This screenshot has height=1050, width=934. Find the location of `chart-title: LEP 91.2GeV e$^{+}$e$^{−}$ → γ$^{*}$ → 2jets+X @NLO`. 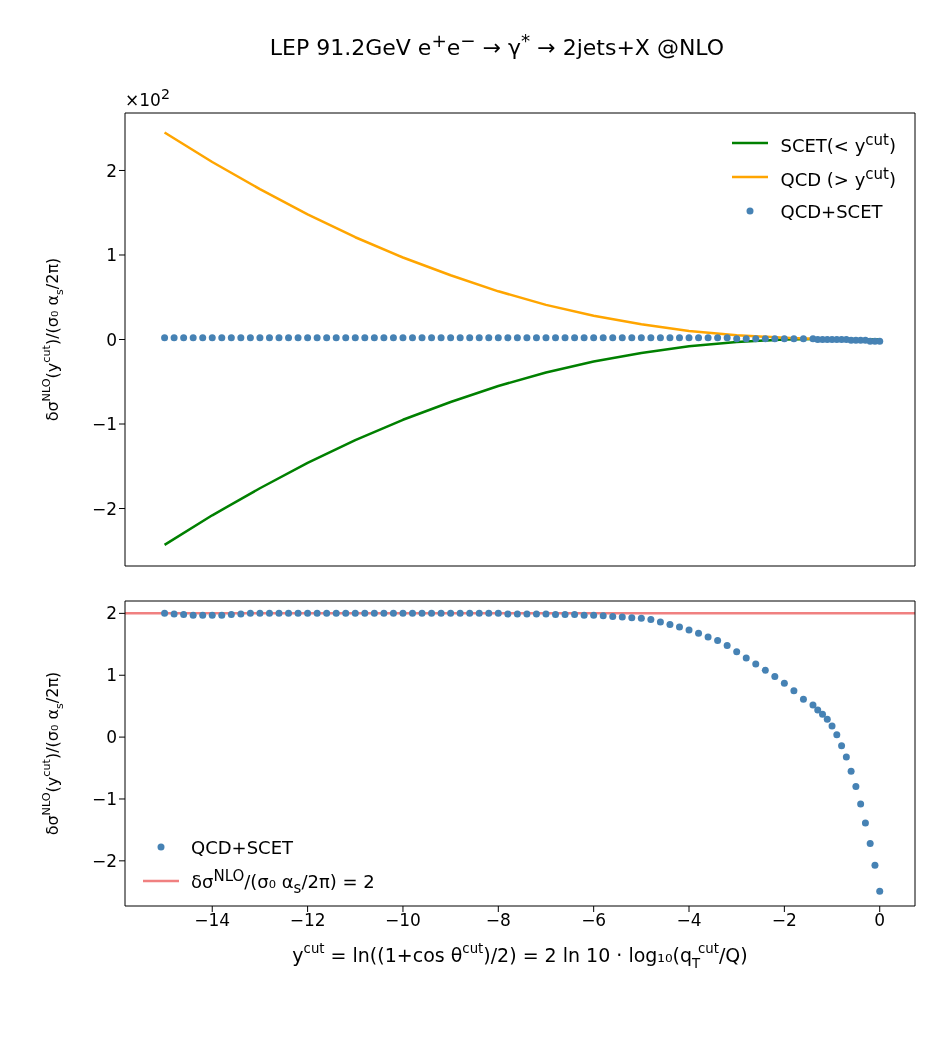

chart-title: LEP 91.2GeV e$^{+}$e$^{−}$ → γ$^{*}$ → 2jets+X @NLO is located at coordinates (497, 46).